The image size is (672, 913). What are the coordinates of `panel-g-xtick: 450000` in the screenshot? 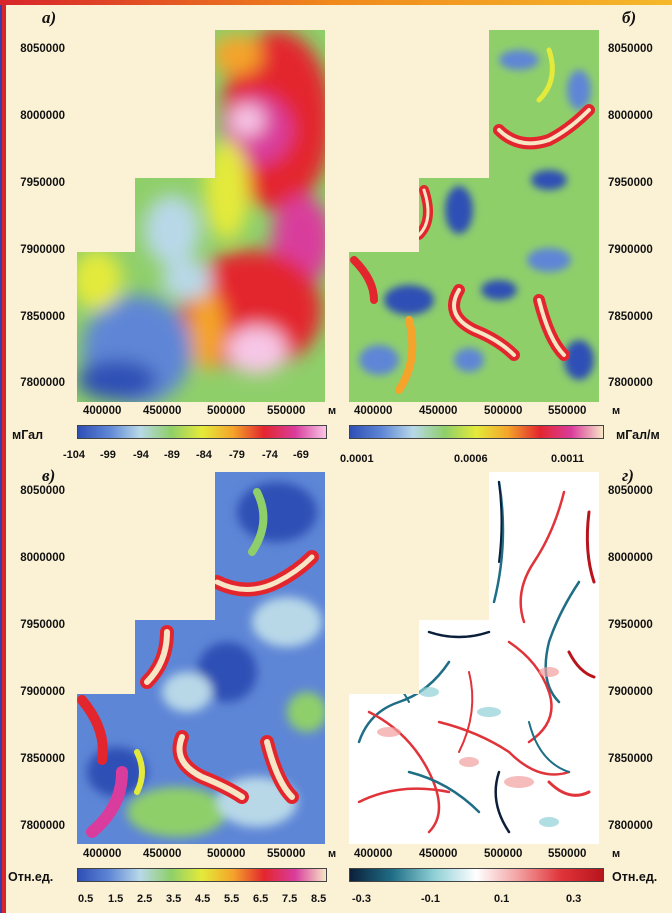 It's located at (438, 854).